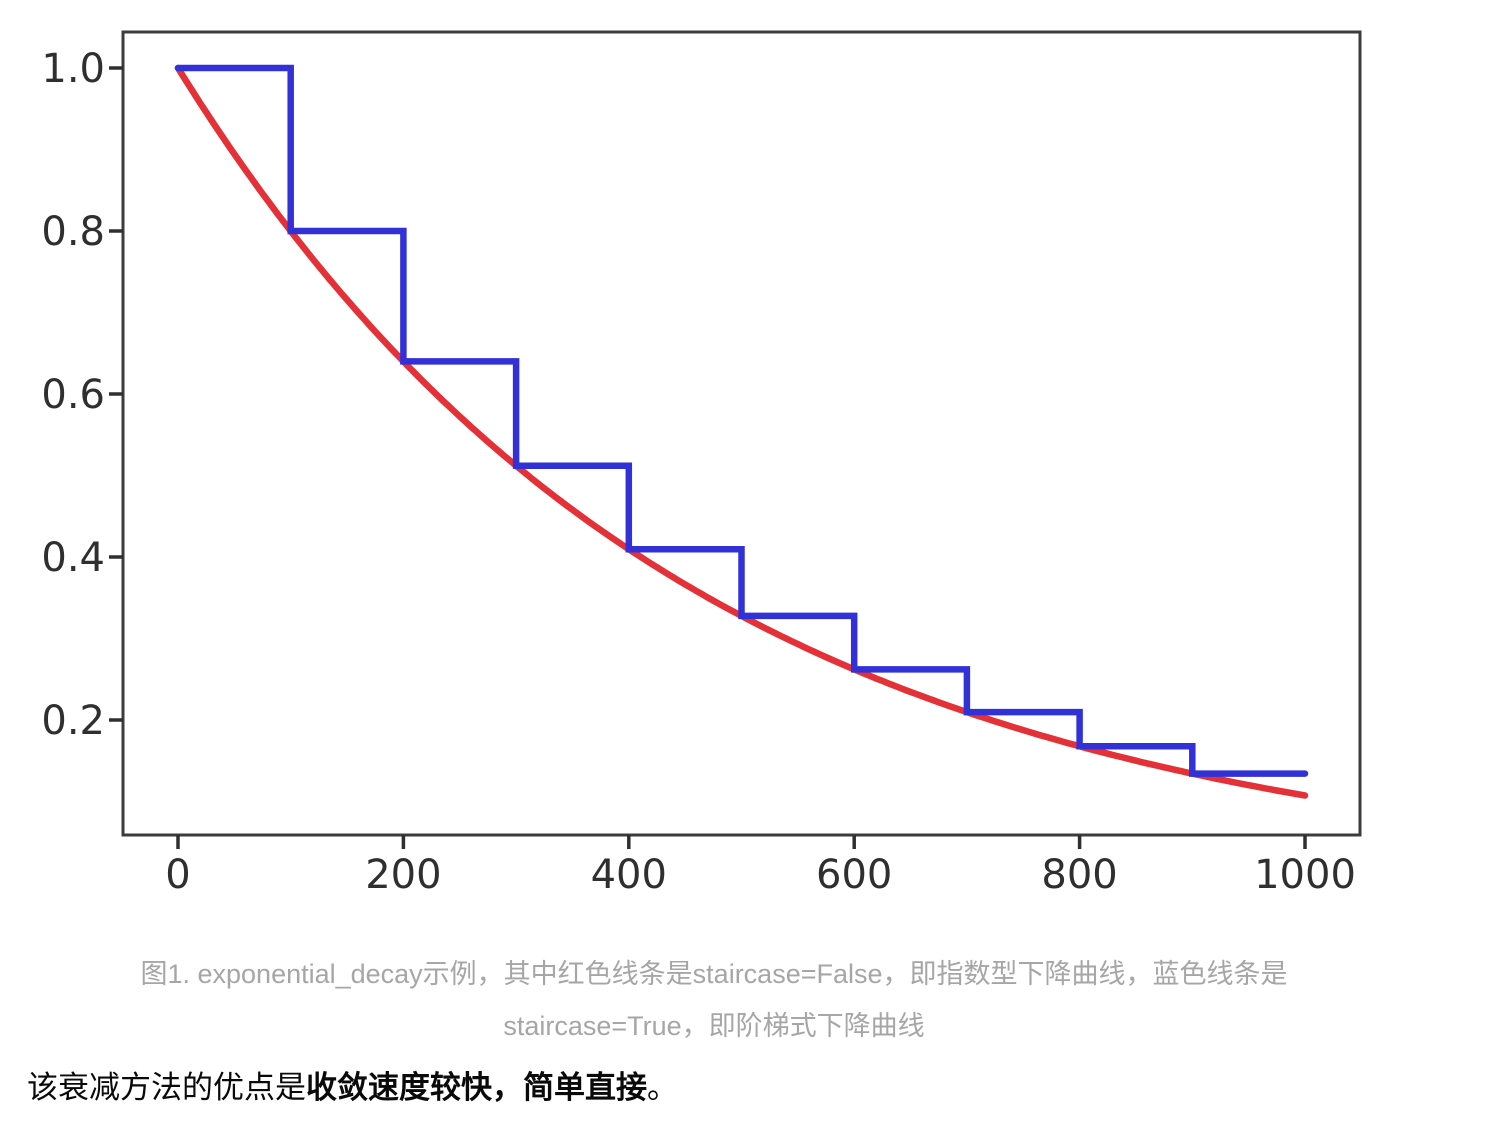 This screenshot has width=1492, height=1136. Describe the element at coordinates (714, 1026) in the screenshot. I see `caption-line-2: staircase=True，即阶梯式下降曲线` at that location.